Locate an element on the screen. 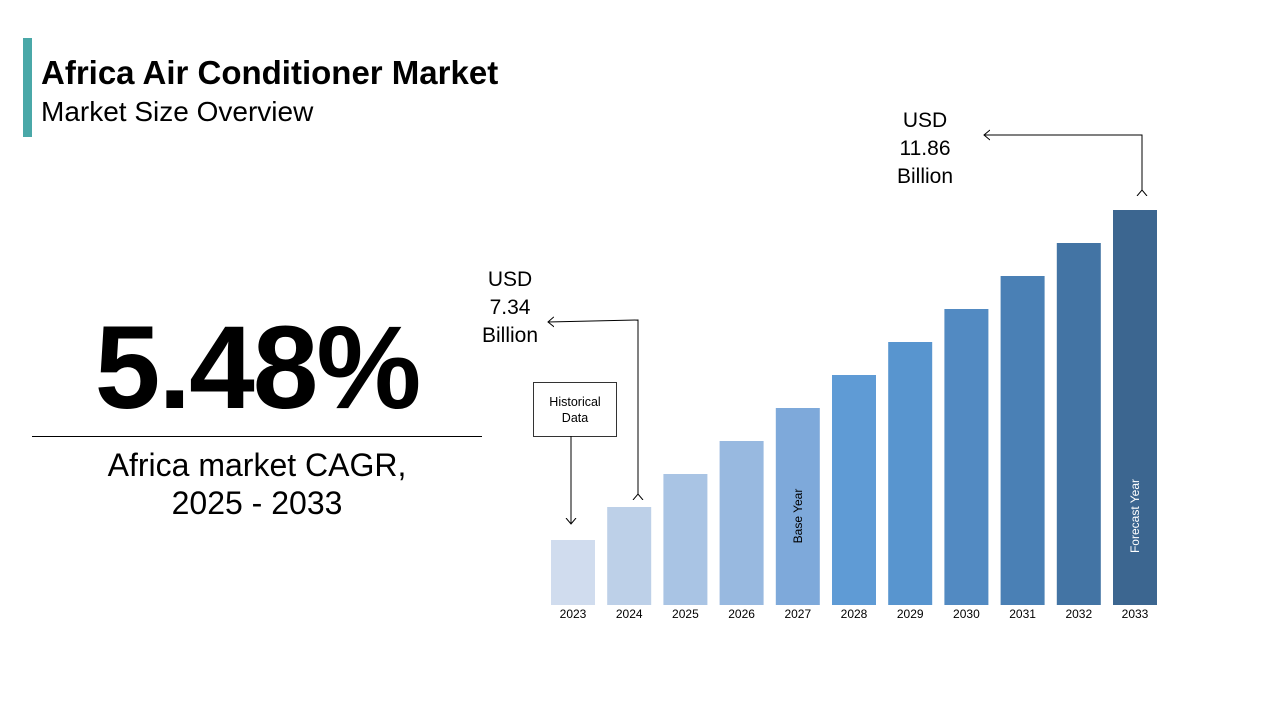 This screenshot has height=720, width=1280. bar-2032 is located at coordinates (1078, 424).